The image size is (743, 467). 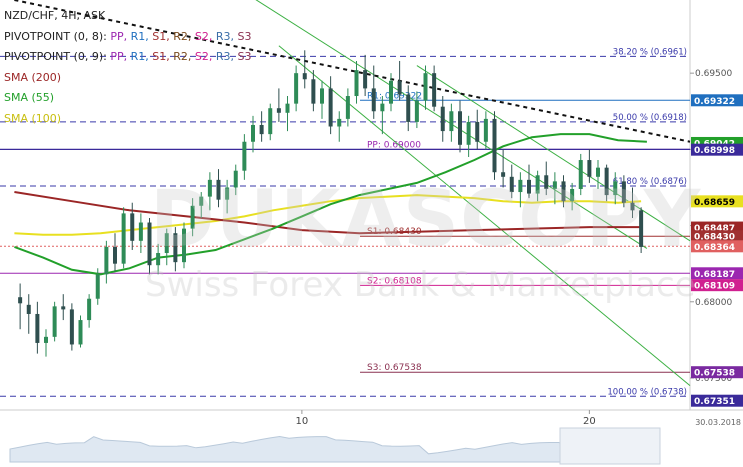 I want to click on price-label-text: 0.67538, so click(x=714, y=374).